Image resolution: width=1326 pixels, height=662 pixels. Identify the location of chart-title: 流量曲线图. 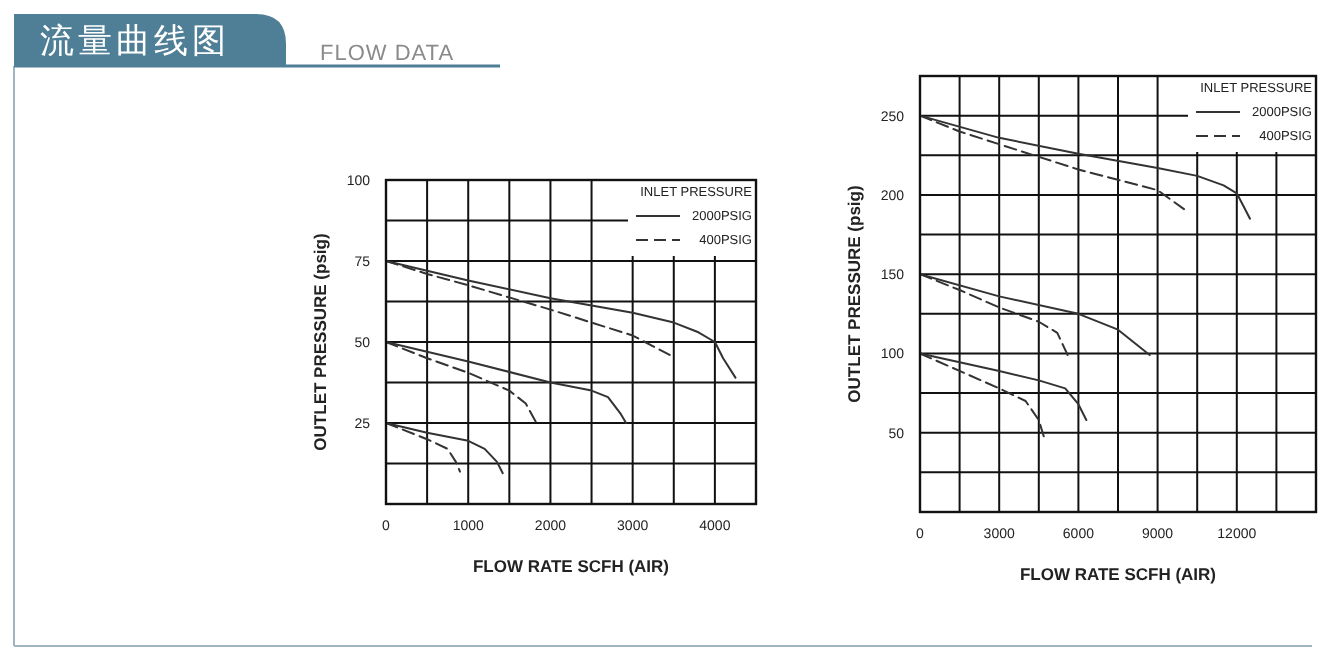
(135, 41).